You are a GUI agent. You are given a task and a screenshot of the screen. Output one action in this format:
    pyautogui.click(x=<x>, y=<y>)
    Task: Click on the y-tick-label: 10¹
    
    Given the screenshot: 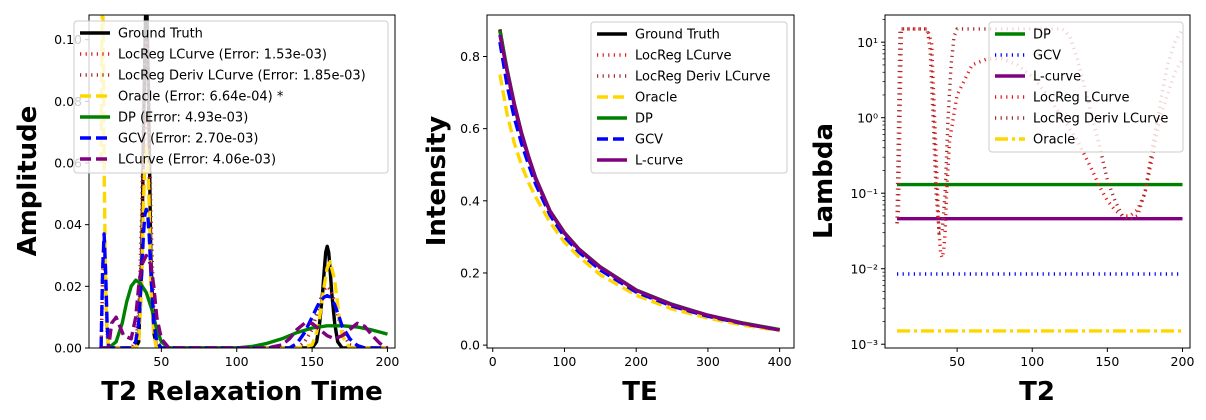 What is the action you would take?
    pyautogui.click(x=867, y=42)
    